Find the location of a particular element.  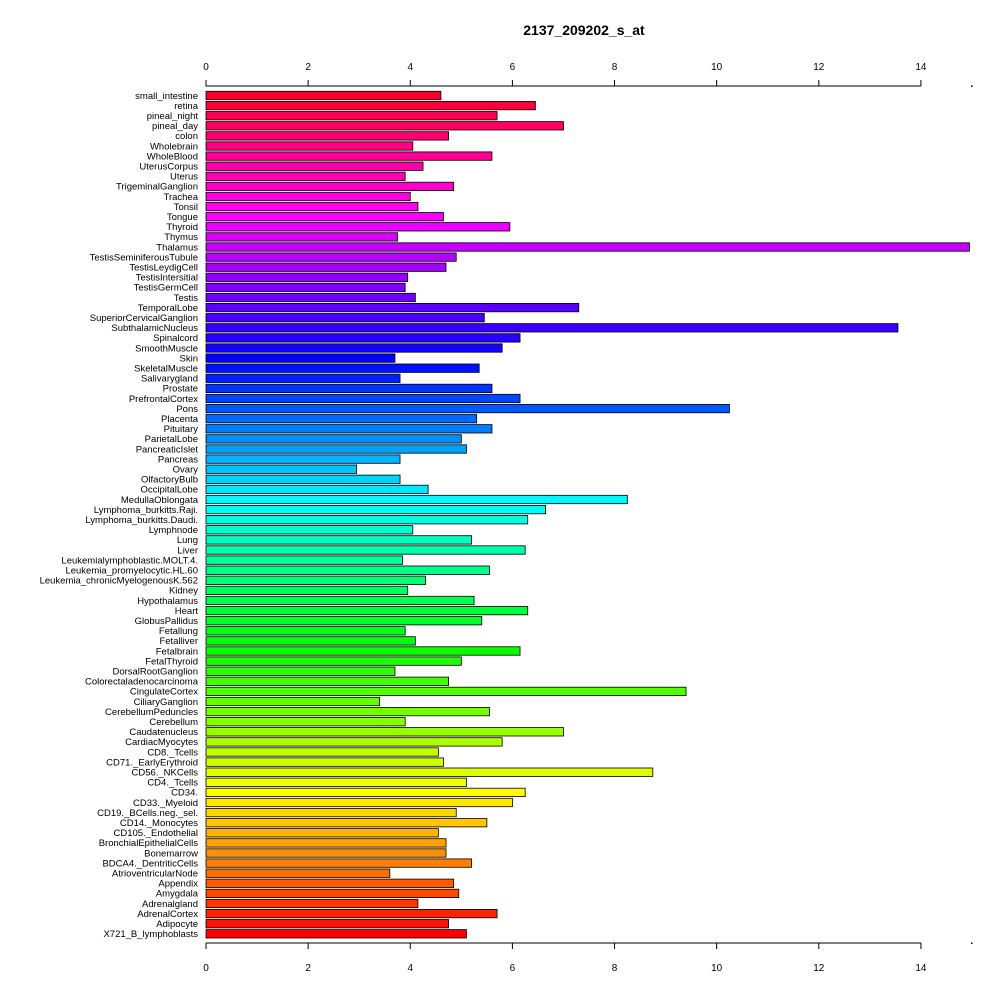

top-x-axis: 0 2 4 6 8 10 12 14 is located at coordinates (588, 74).